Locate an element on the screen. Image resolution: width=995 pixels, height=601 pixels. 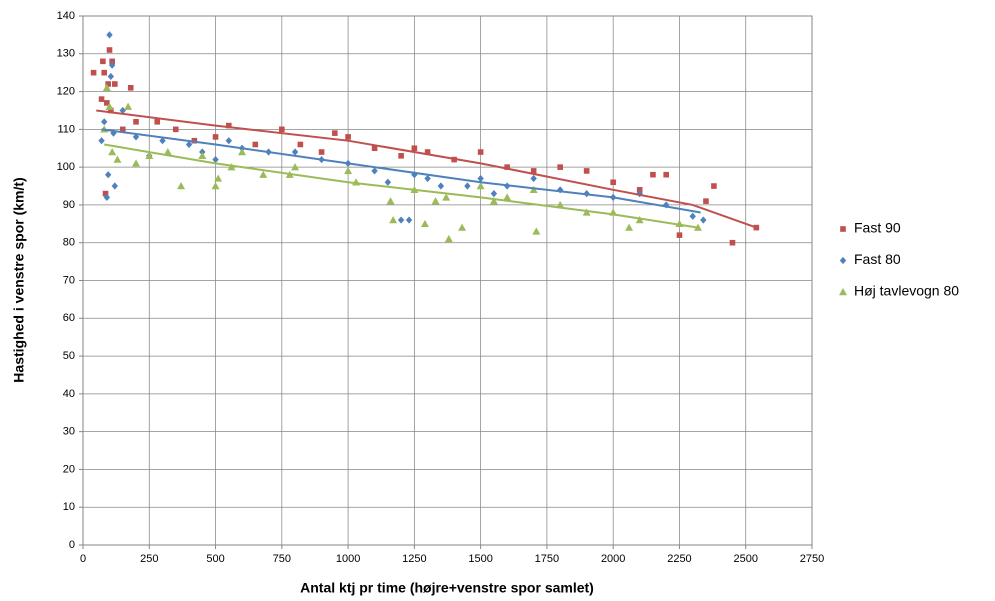
y-axis-title: Hastighed i venstre spor (km/t) is located at coordinates (19, 279).